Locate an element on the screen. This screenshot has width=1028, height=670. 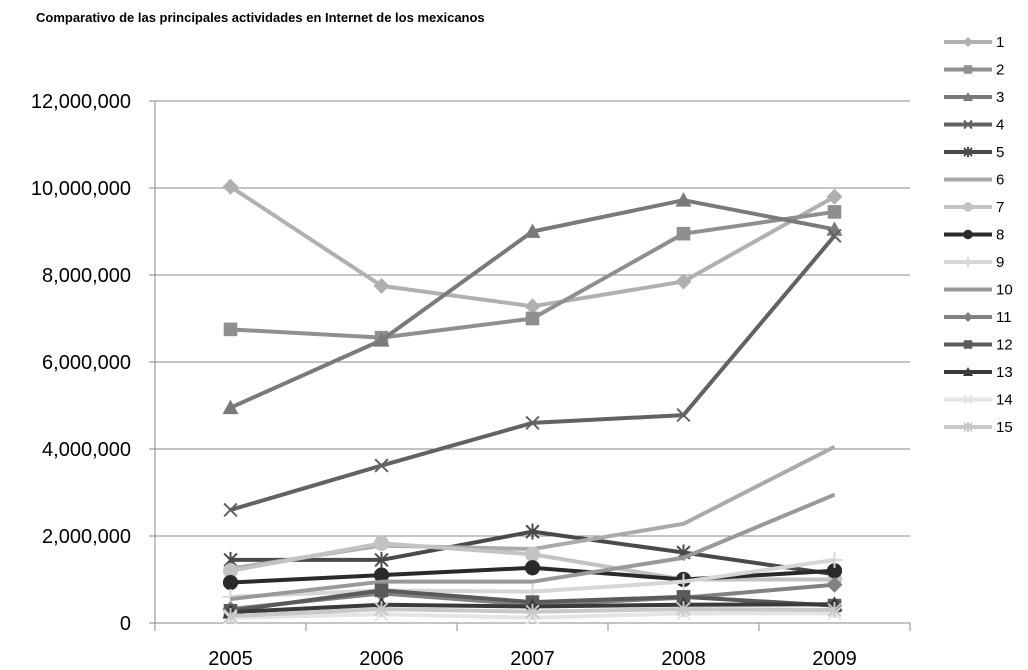
legend-item: 14 is located at coordinates (978, 400).